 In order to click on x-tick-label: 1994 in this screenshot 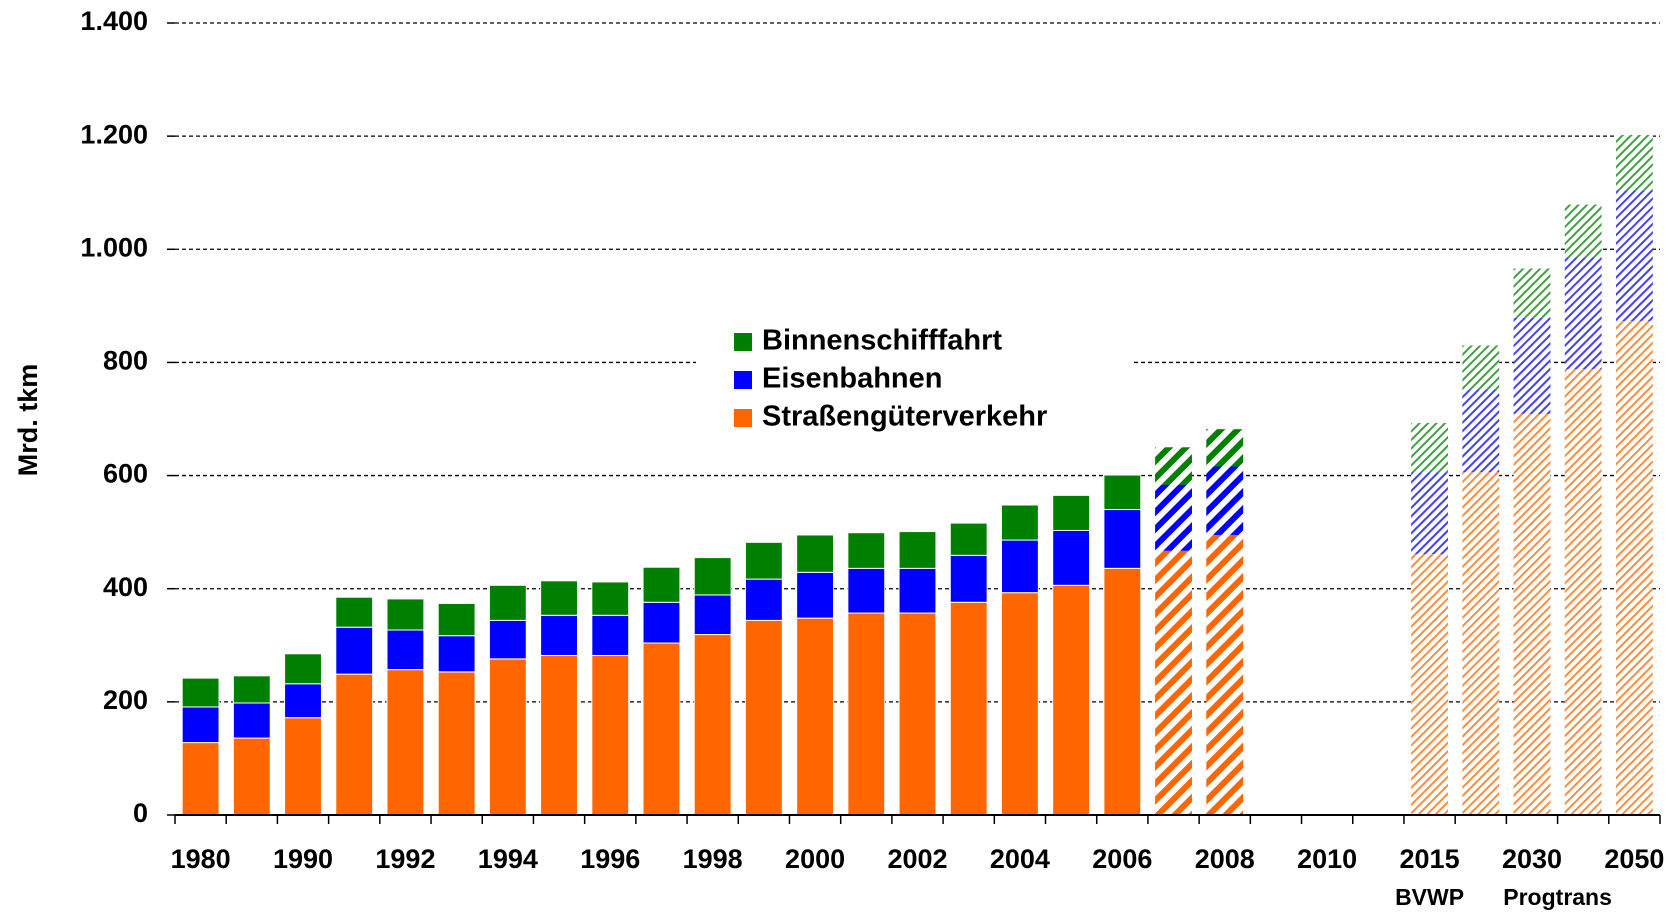, I will do `click(508, 859)`.